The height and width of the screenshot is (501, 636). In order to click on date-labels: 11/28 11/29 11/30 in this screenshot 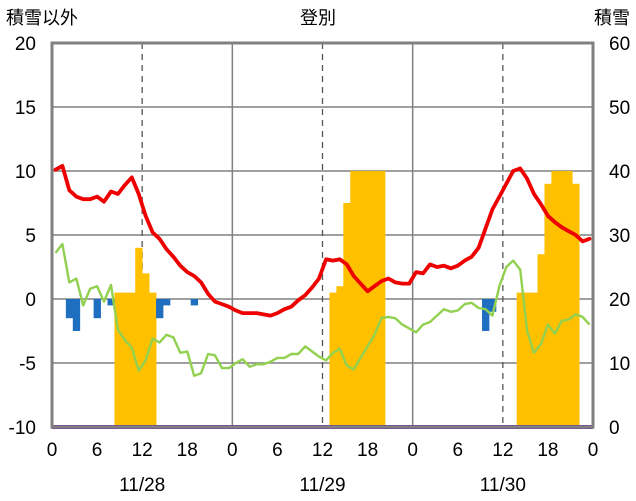, I will do `click(322, 485)`.